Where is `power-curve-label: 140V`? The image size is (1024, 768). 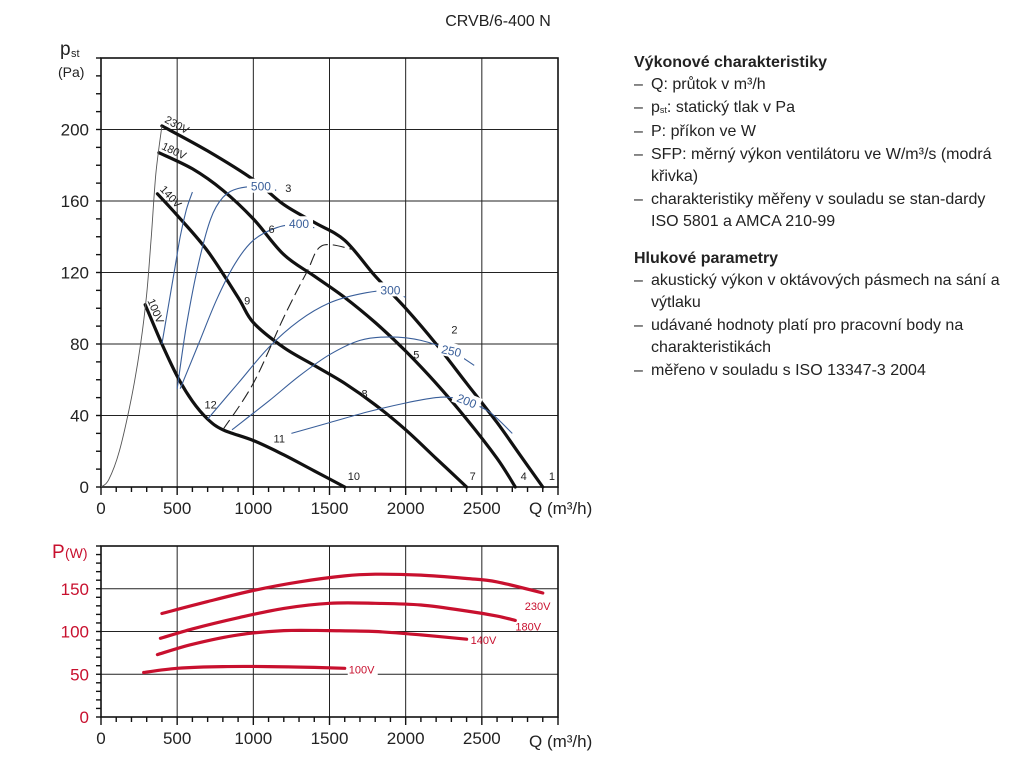
power-curve-label: 140V is located at coordinates (484, 641).